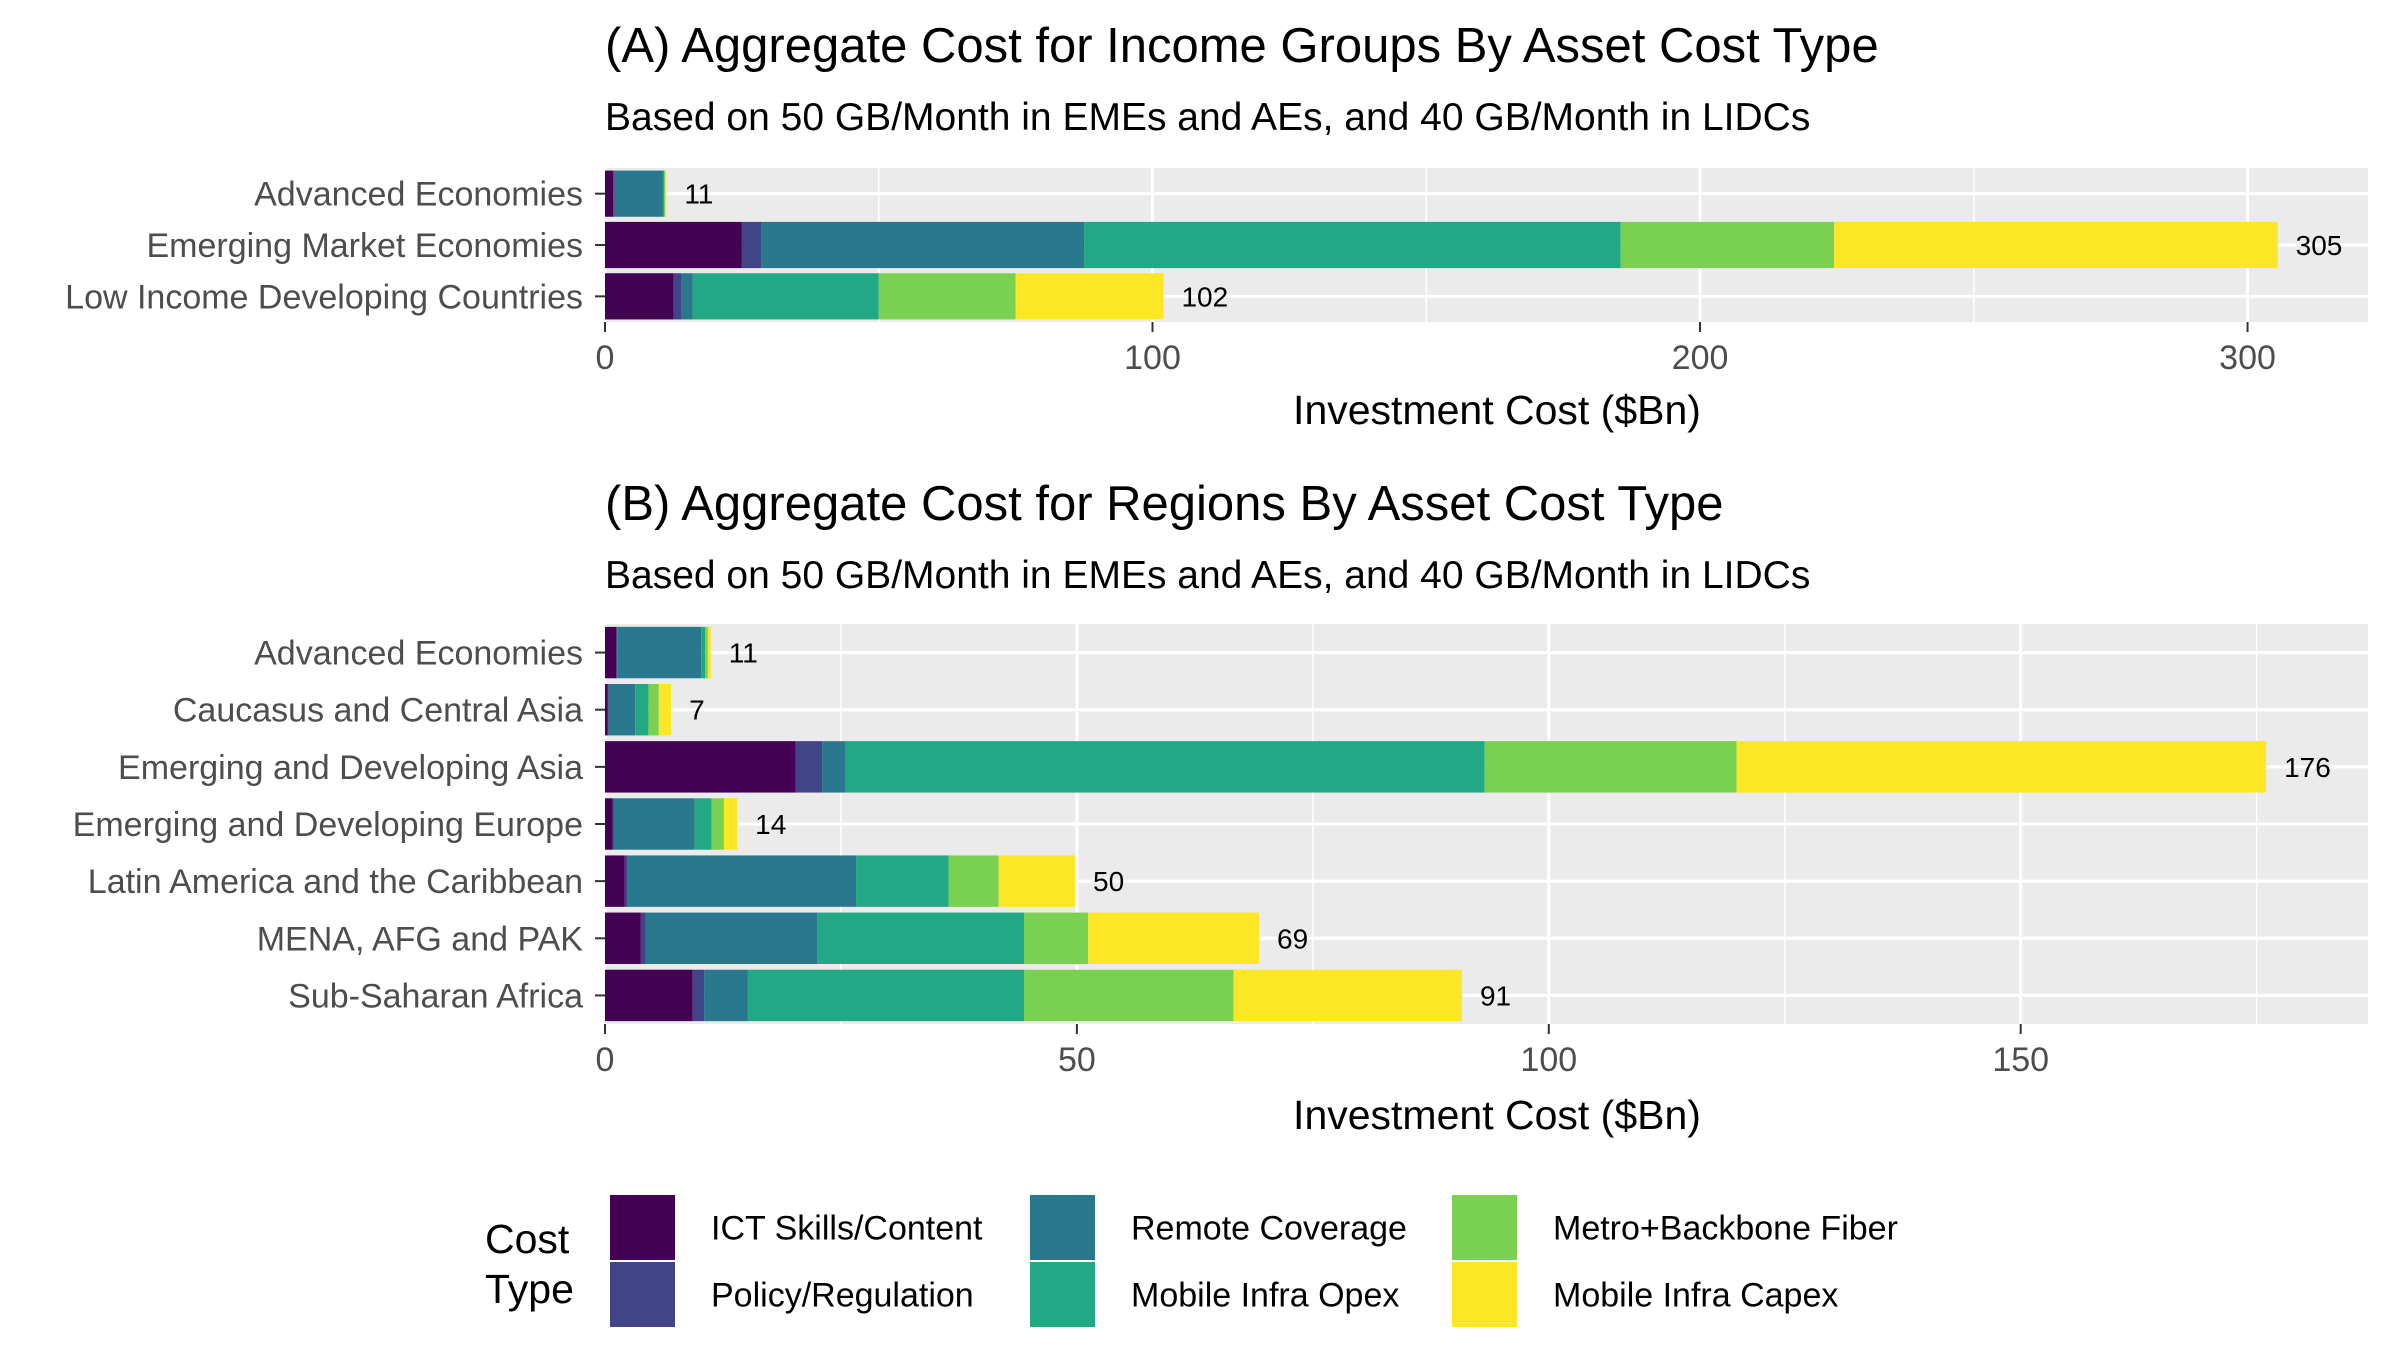 The width and height of the screenshot is (2400, 1350). I want to click on bar-remote-coverage-emerging-market-economies, so click(923, 245).